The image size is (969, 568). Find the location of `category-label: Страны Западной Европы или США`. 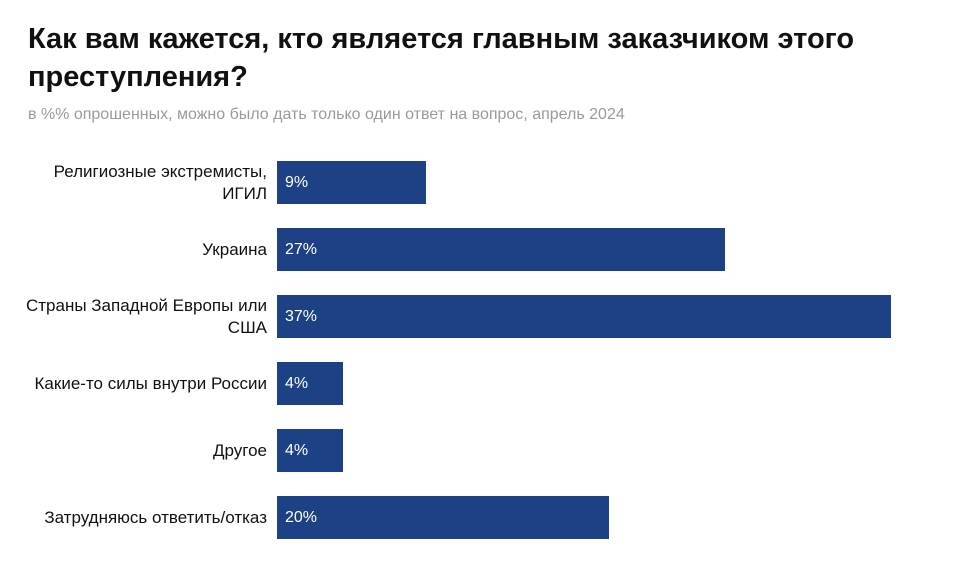

category-label: Страны Западной Европы или США is located at coordinates (146, 316).